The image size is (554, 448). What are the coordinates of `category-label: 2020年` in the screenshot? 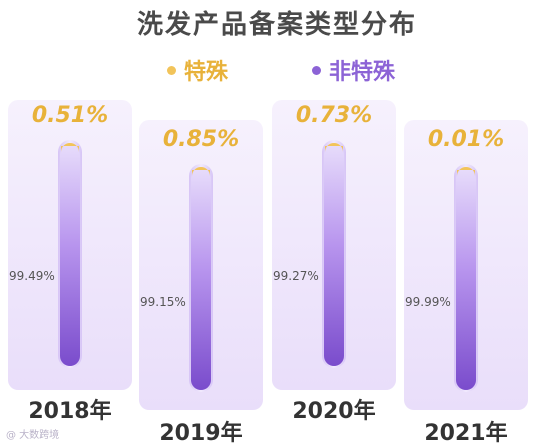 It's located at (333, 411).